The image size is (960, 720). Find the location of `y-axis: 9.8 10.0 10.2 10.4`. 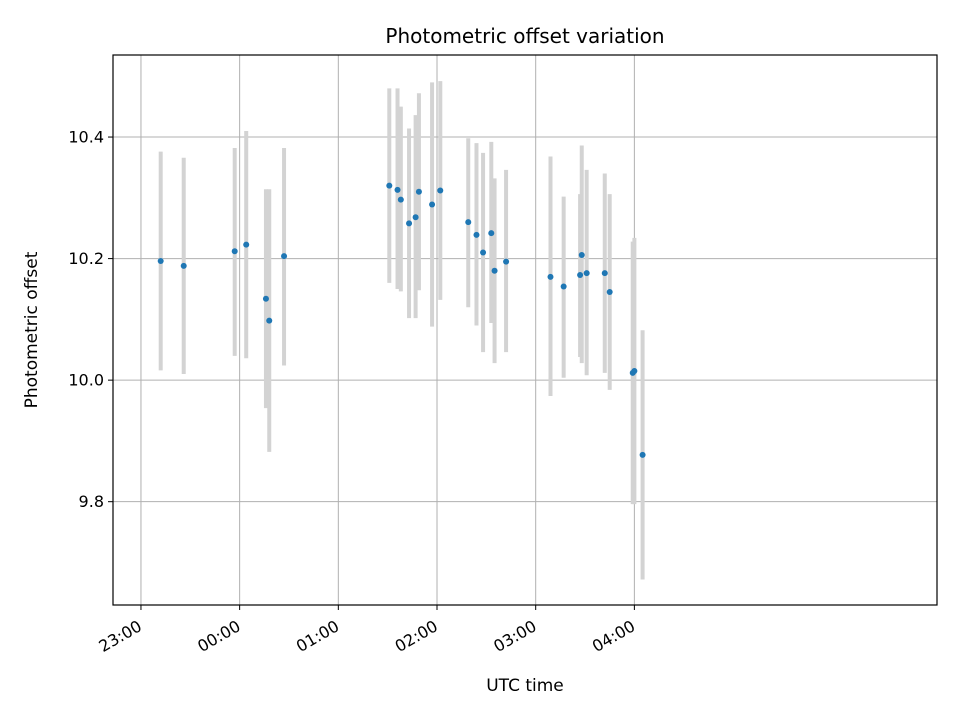

y-axis: 9.8 10.0 10.2 10.4 is located at coordinates (90, 319).